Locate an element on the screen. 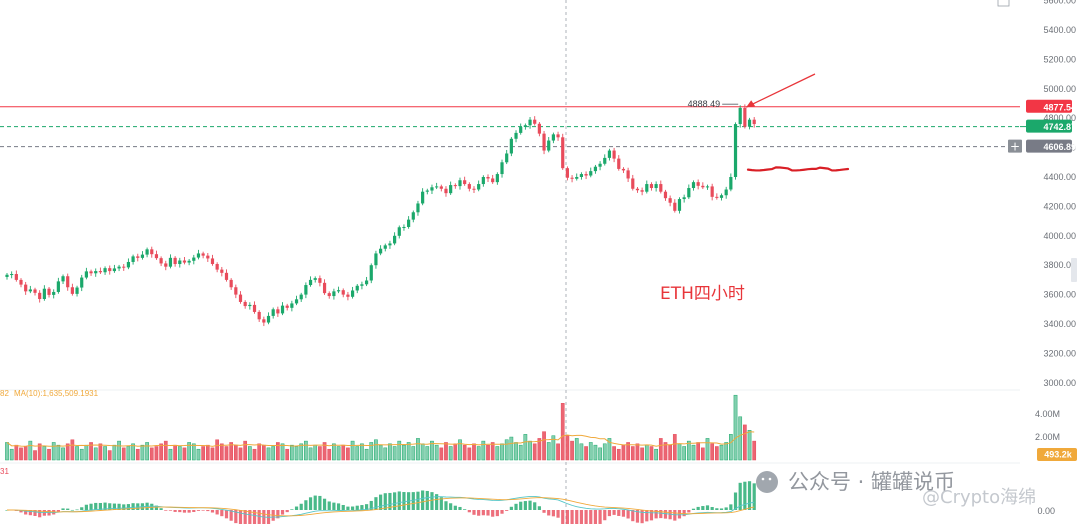 Image resolution: width=1080 pixels, height=524 pixels. chart-title: ETH四小时 is located at coordinates (702, 294).